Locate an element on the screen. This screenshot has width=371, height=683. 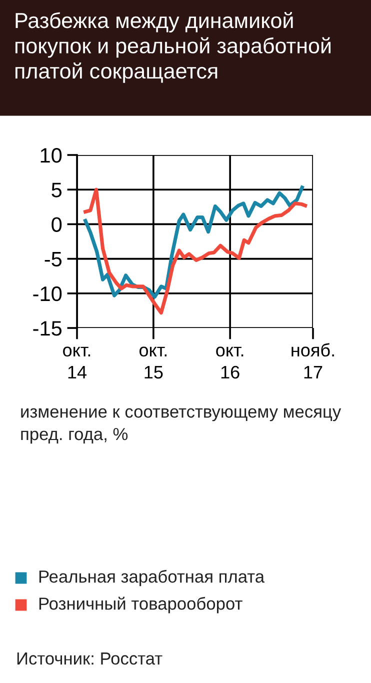
y-tick-label: 10 is located at coordinates (51, 155).